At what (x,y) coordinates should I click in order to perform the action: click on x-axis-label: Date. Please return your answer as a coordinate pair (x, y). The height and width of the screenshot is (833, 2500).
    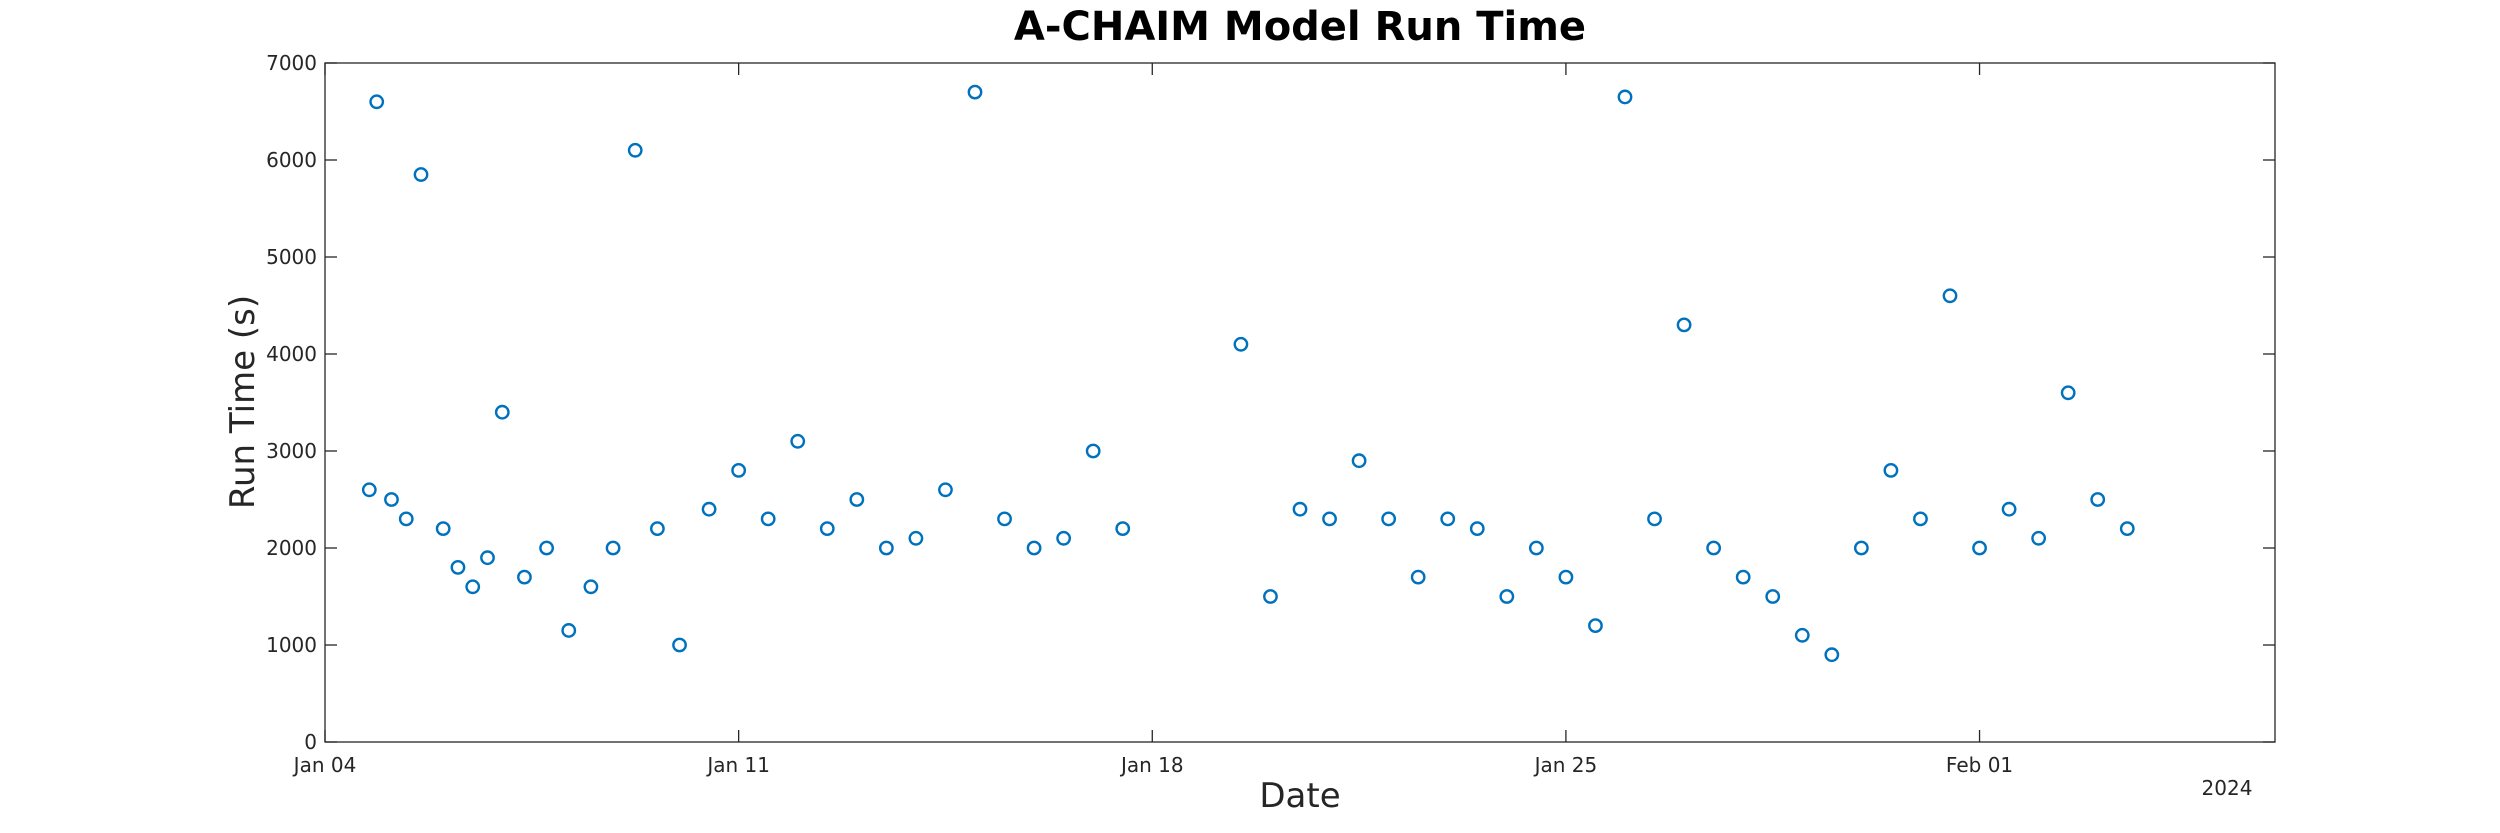
    Looking at the image, I should click on (1299, 796).